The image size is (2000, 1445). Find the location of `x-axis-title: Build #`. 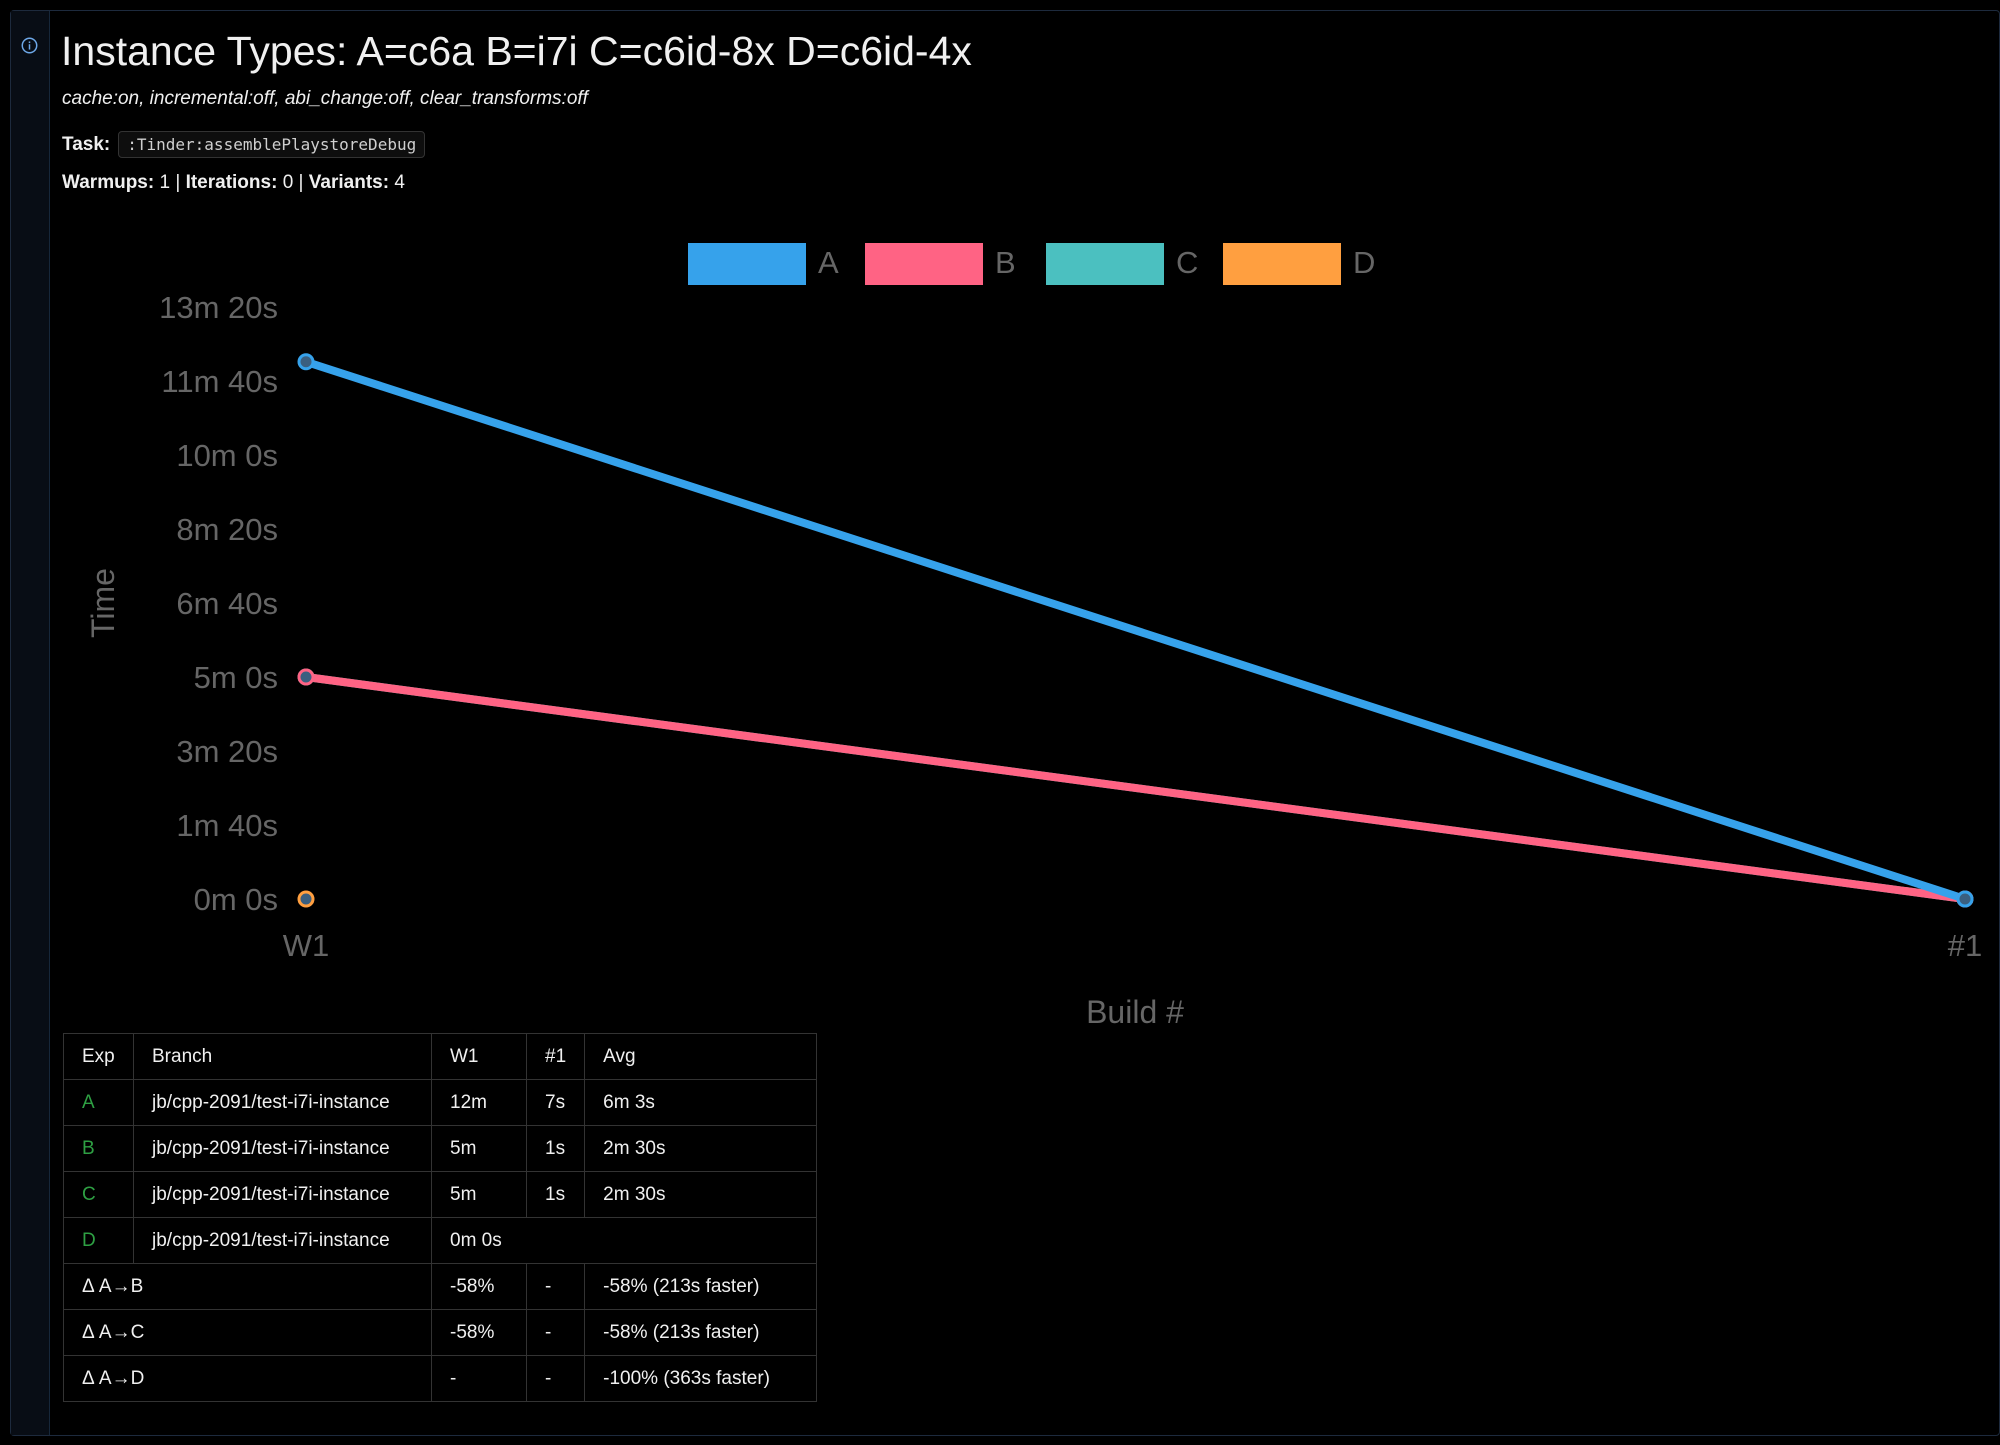

x-axis-title: Build # is located at coordinates (1135, 1012).